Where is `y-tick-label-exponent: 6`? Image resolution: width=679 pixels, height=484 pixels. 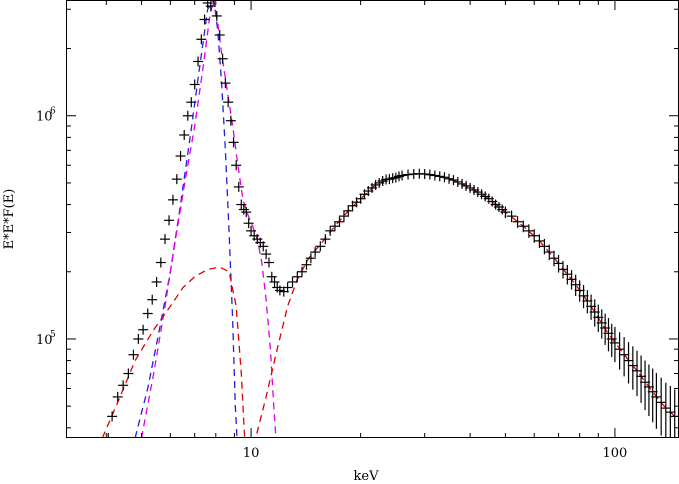
y-tick-label-exponent: 6 is located at coordinates (53, 112).